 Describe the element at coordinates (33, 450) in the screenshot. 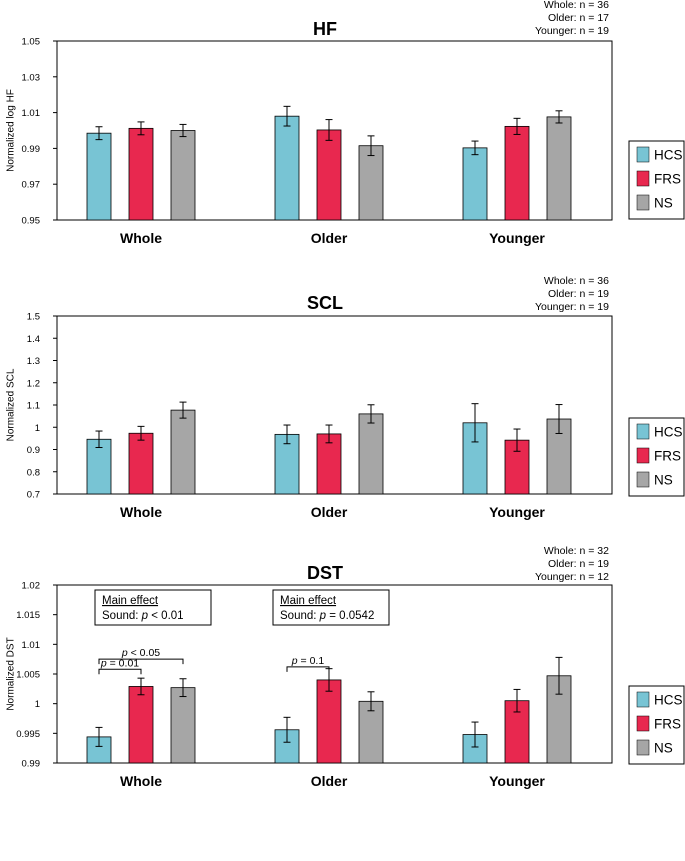

I see `y-tick-label: 0.9` at that location.